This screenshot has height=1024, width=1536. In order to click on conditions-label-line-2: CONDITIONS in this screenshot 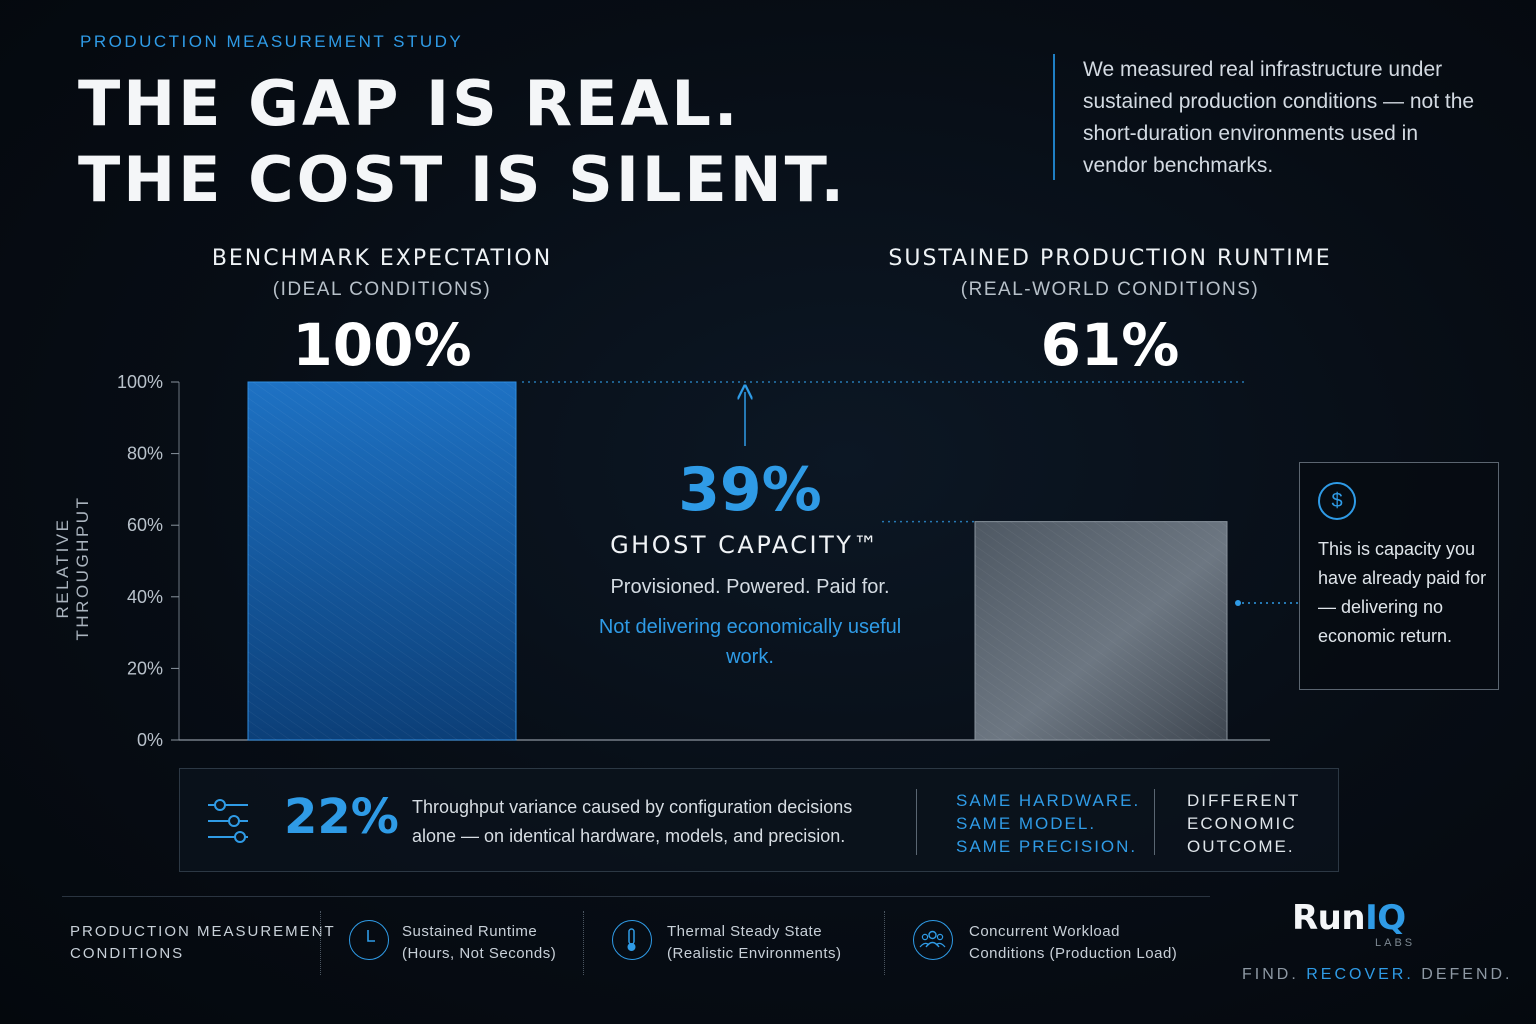, I will do `click(127, 953)`.